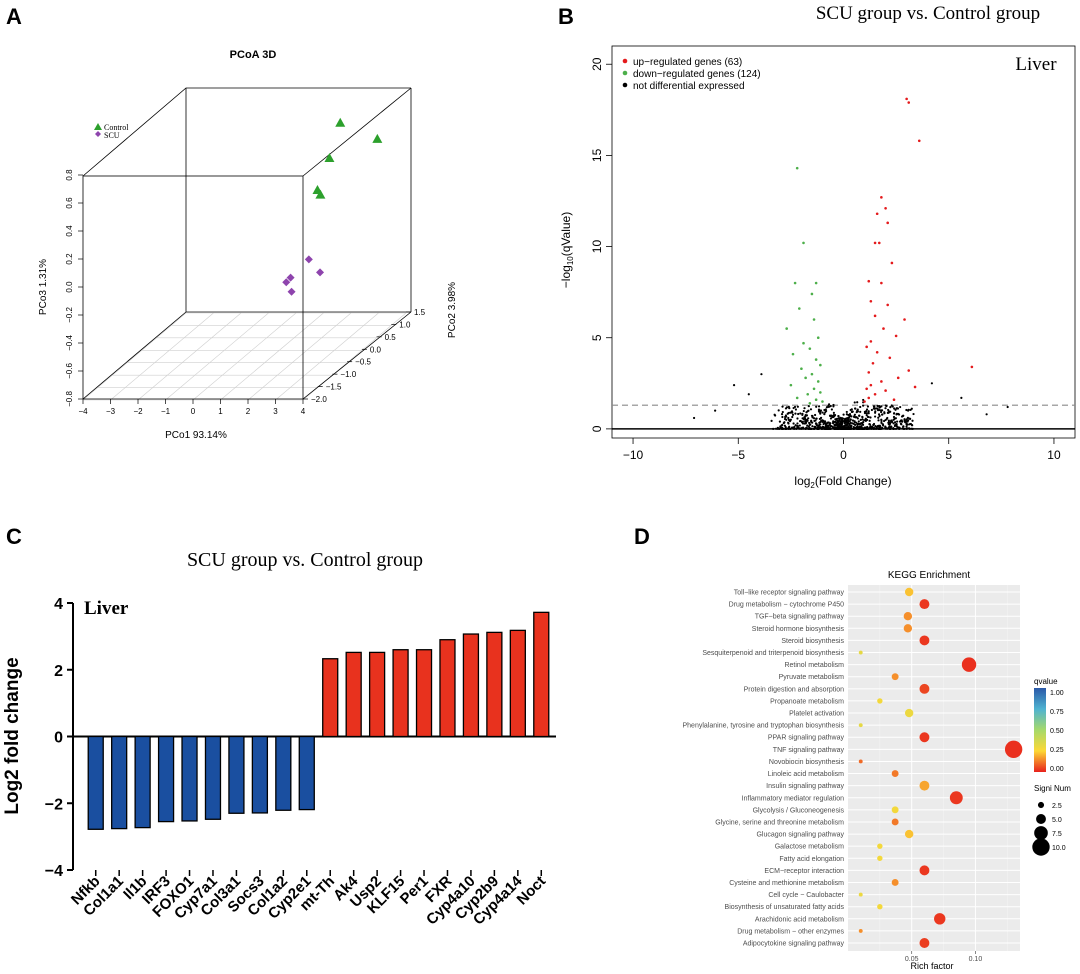 This screenshot has width=1080, height=974. Describe the element at coordinates (931, 966) in the screenshot. I see `kegg-x-label: Rich factor` at that location.